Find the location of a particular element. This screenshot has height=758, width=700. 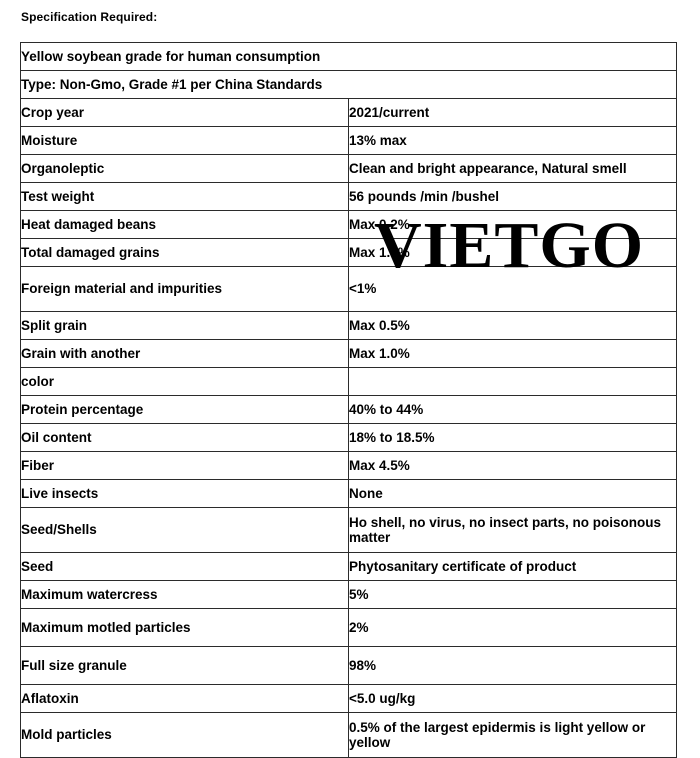

row-label: Oil content is located at coordinates (184, 437).